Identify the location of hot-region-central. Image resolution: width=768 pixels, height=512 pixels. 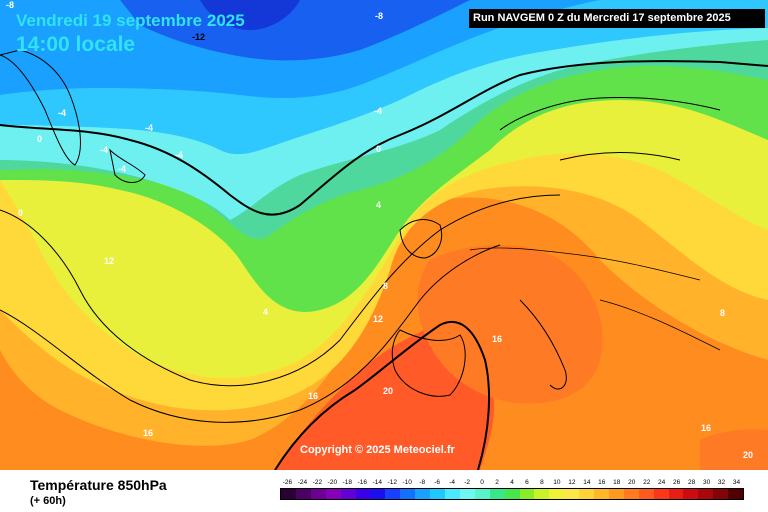
(510, 324).